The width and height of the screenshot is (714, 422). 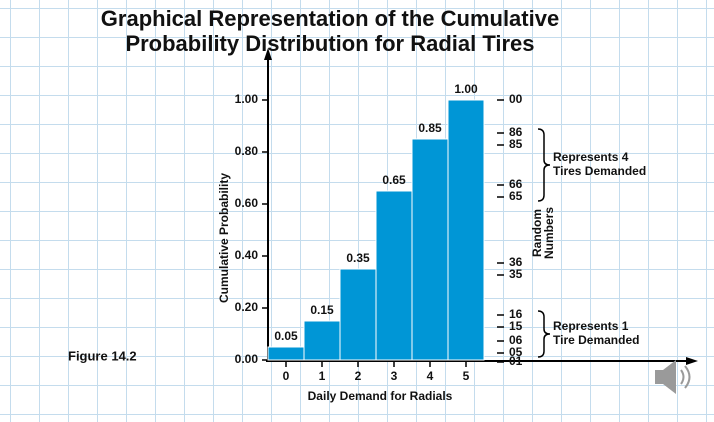 What do you see at coordinates (247, 151) in the screenshot?
I see `y-tick-label: 0.80` at bounding box center [247, 151].